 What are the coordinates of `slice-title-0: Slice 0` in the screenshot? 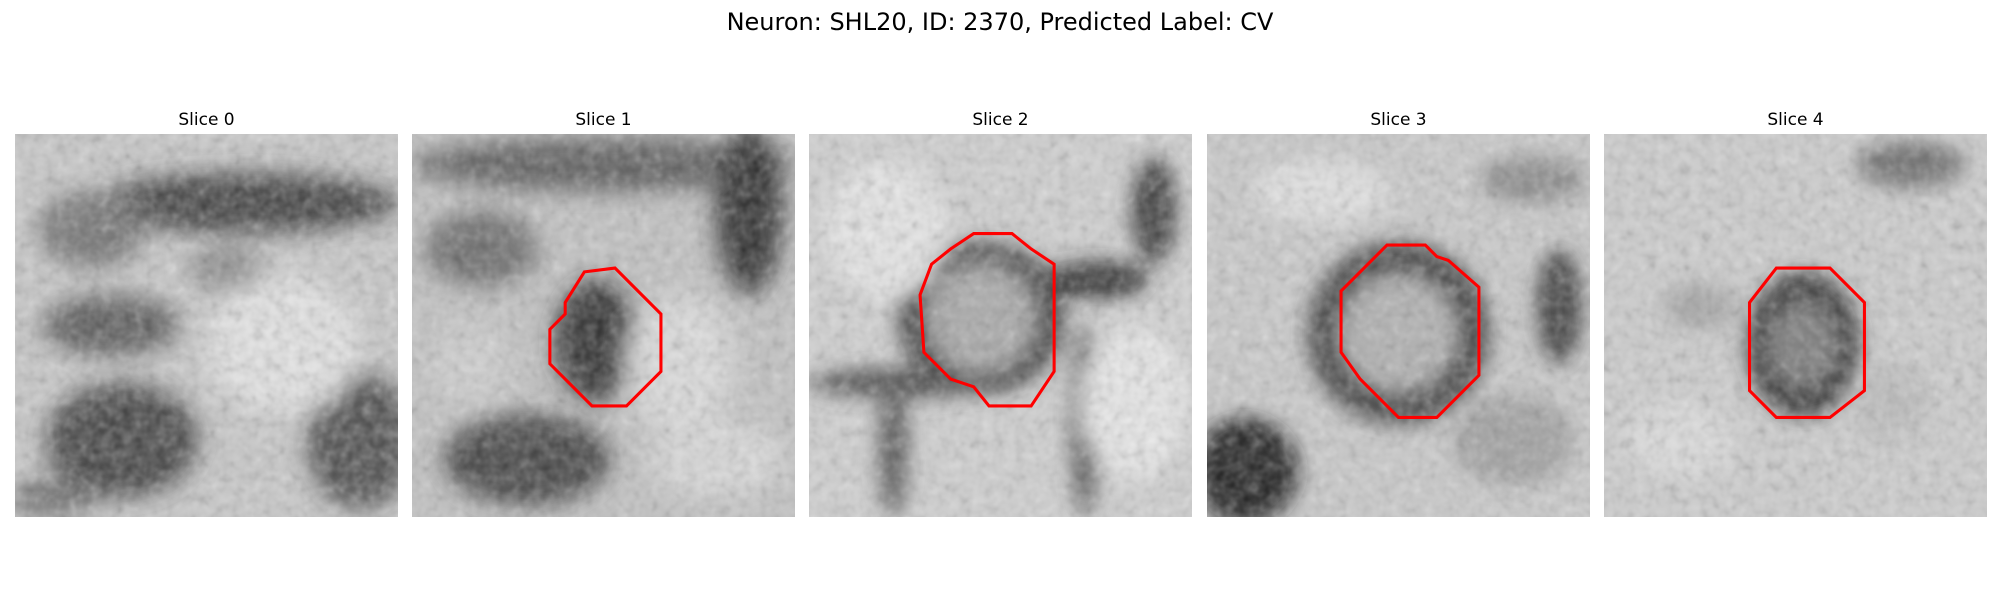 It's located at (206, 120).